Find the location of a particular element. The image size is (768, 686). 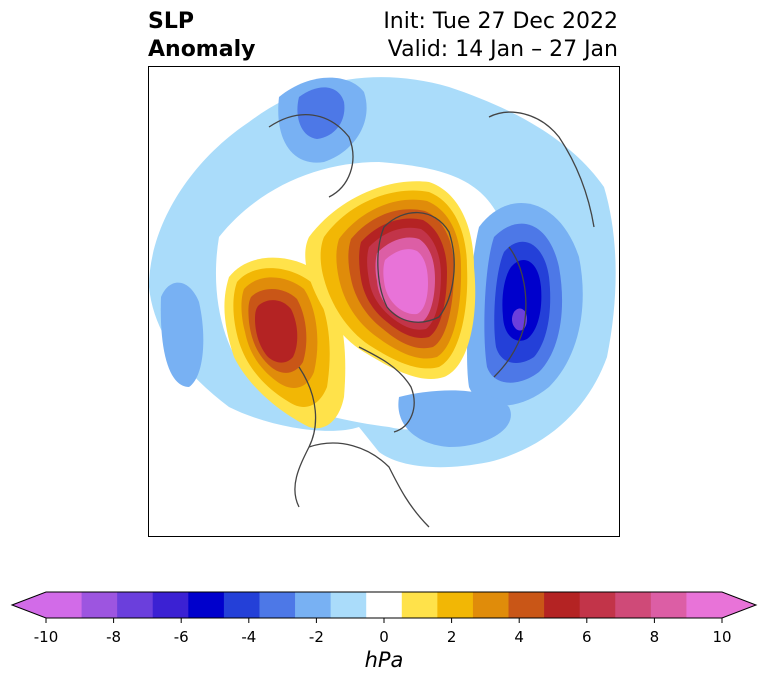

coastline-north-america is located at coordinates (362, 447).